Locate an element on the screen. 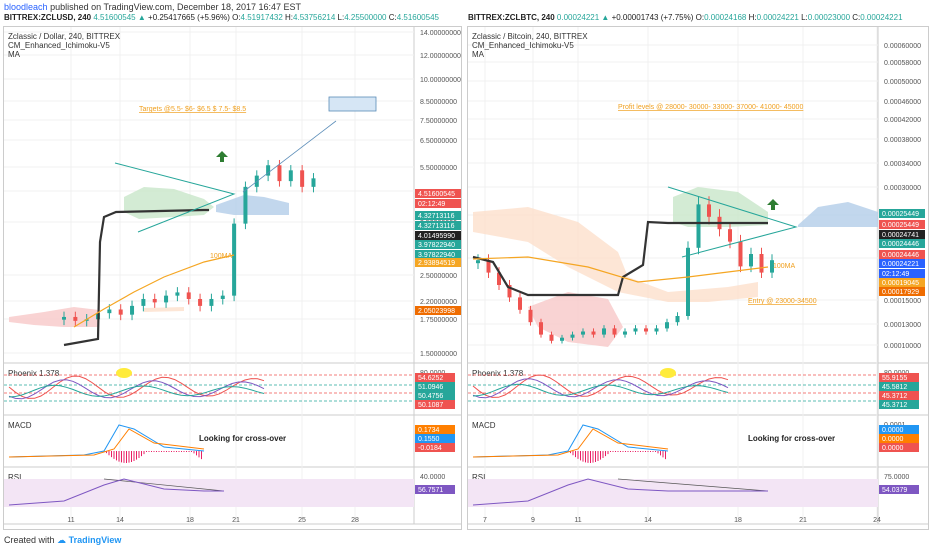 The width and height of the screenshot is (932, 550). x-tick-label: 9 is located at coordinates (533, 520).